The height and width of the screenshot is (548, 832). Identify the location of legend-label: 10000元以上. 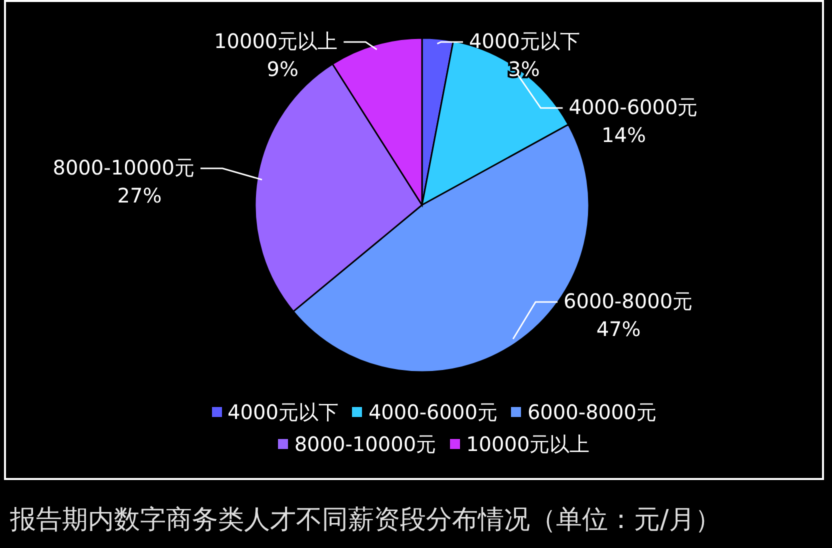
(527, 444).